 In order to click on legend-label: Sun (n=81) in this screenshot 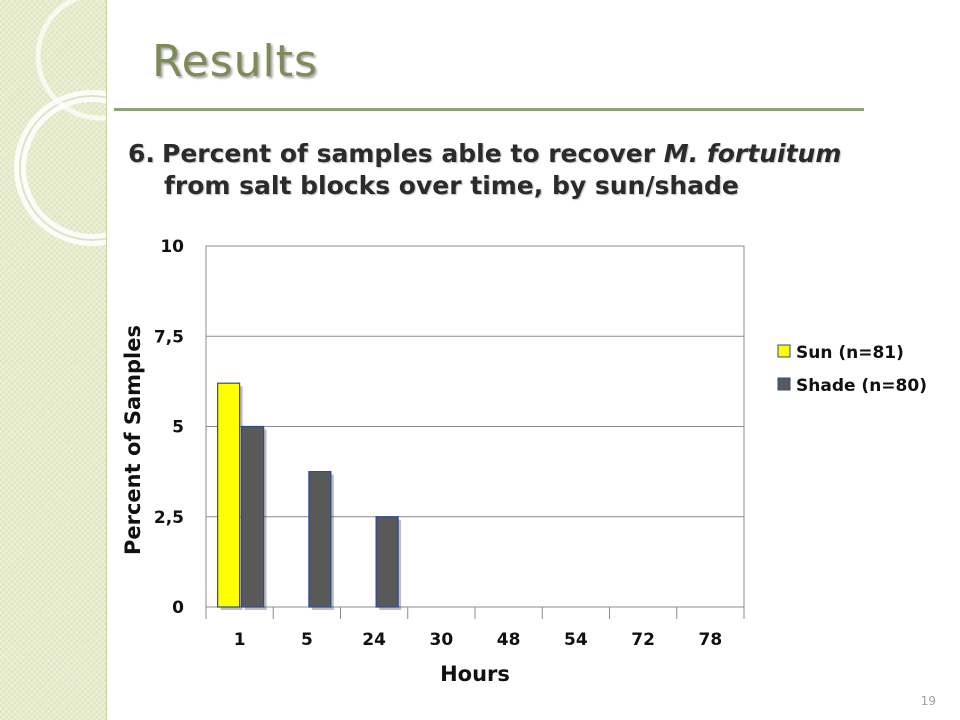, I will do `click(850, 353)`.